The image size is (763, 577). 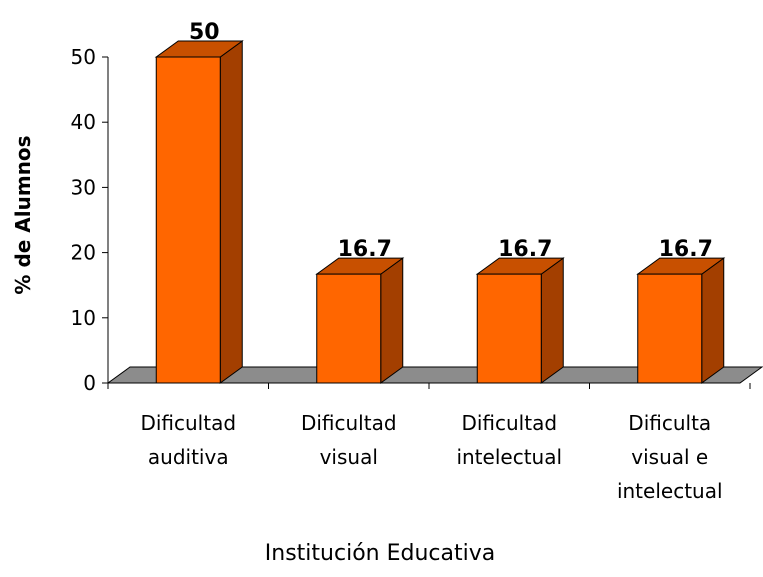 What do you see at coordinates (89, 383) in the screenshot?
I see `y-tick-label: 0` at bounding box center [89, 383].